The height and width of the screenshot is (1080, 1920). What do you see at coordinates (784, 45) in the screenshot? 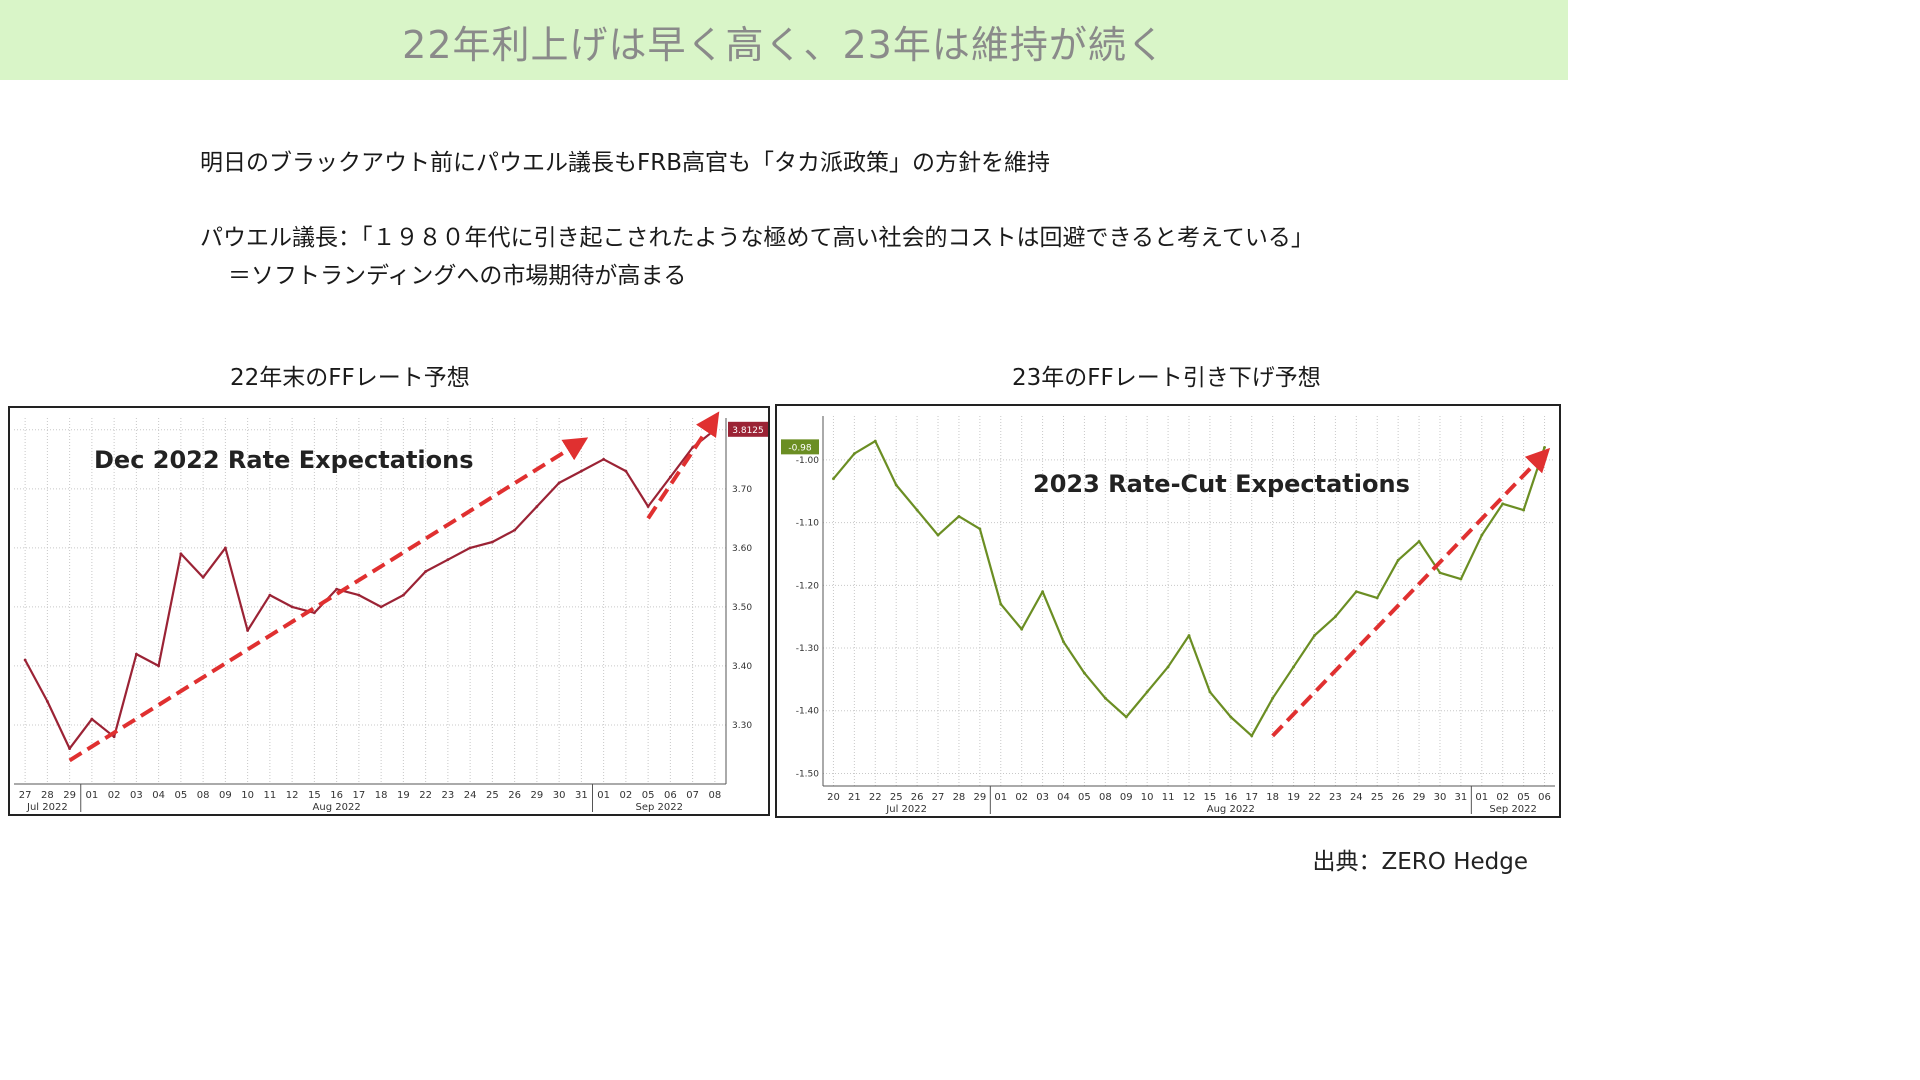
I see `page-title: 22年利上げは早く高く、23年は維持が続く` at bounding box center [784, 45].